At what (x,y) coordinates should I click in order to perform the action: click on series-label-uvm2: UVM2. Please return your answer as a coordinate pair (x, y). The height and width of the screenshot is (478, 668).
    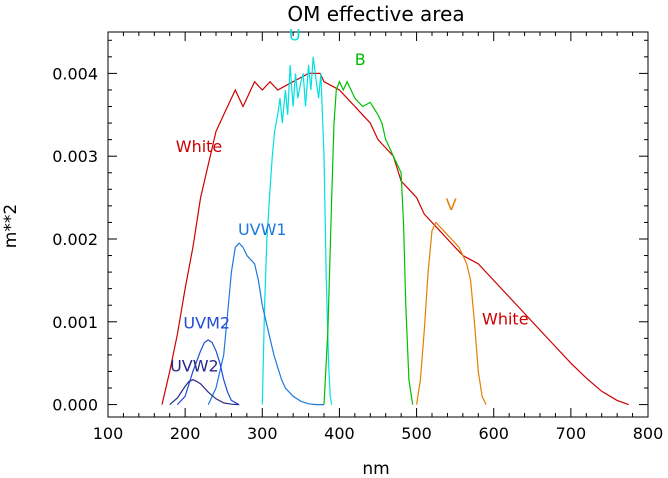
    Looking at the image, I should click on (206, 322).